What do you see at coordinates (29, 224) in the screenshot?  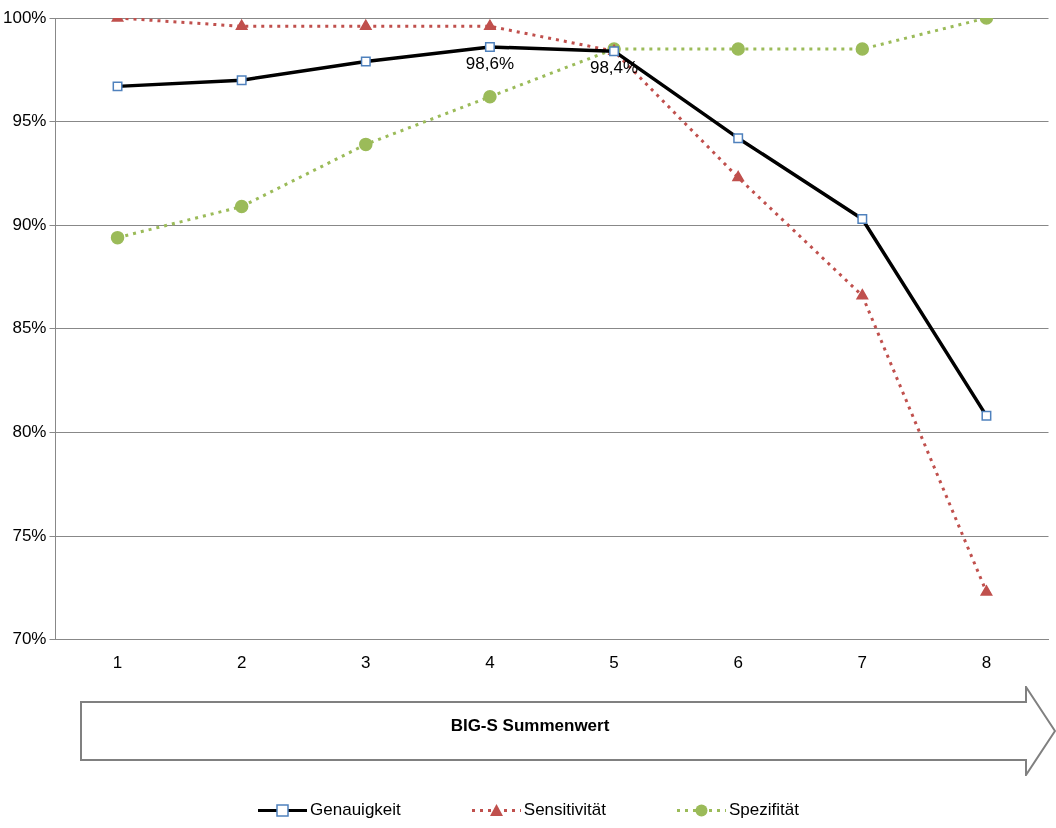 I see `y-tick-label: 90%` at bounding box center [29, 224].